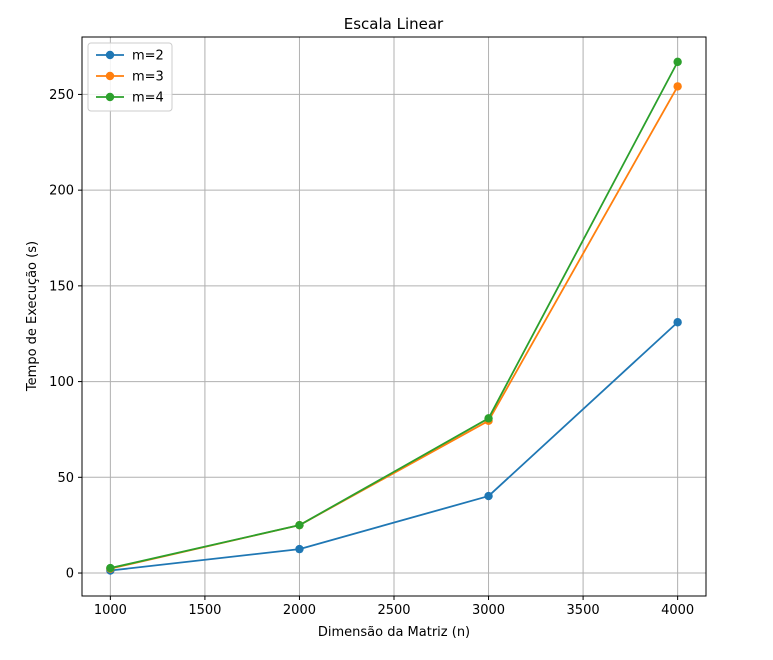 The height and width of the screenshot is (660, 773). Describe the element at coordinates (61, 382) in the screenshot. I see `y-tick-label: 100` at that location.